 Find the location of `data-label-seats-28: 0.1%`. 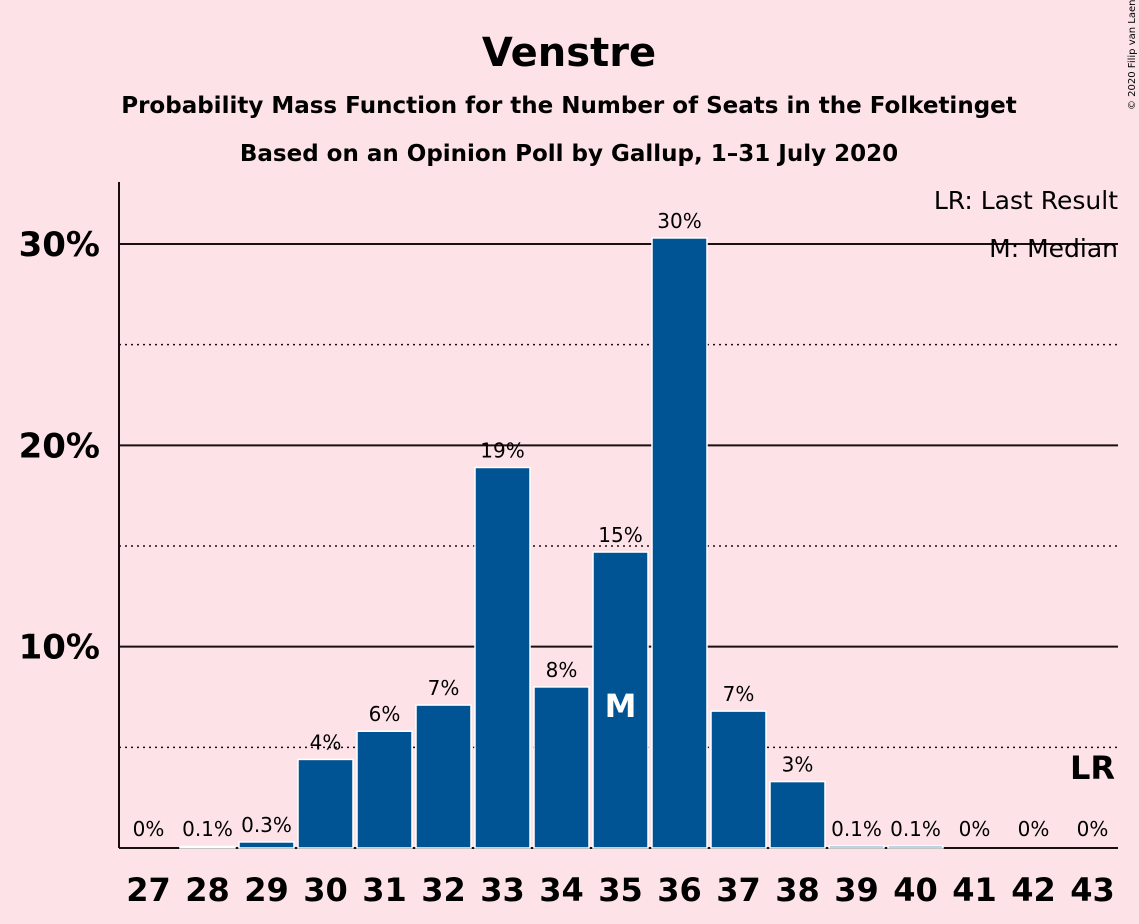

data-label-seats-28: 0.1% is located at coordinates (207, 829).